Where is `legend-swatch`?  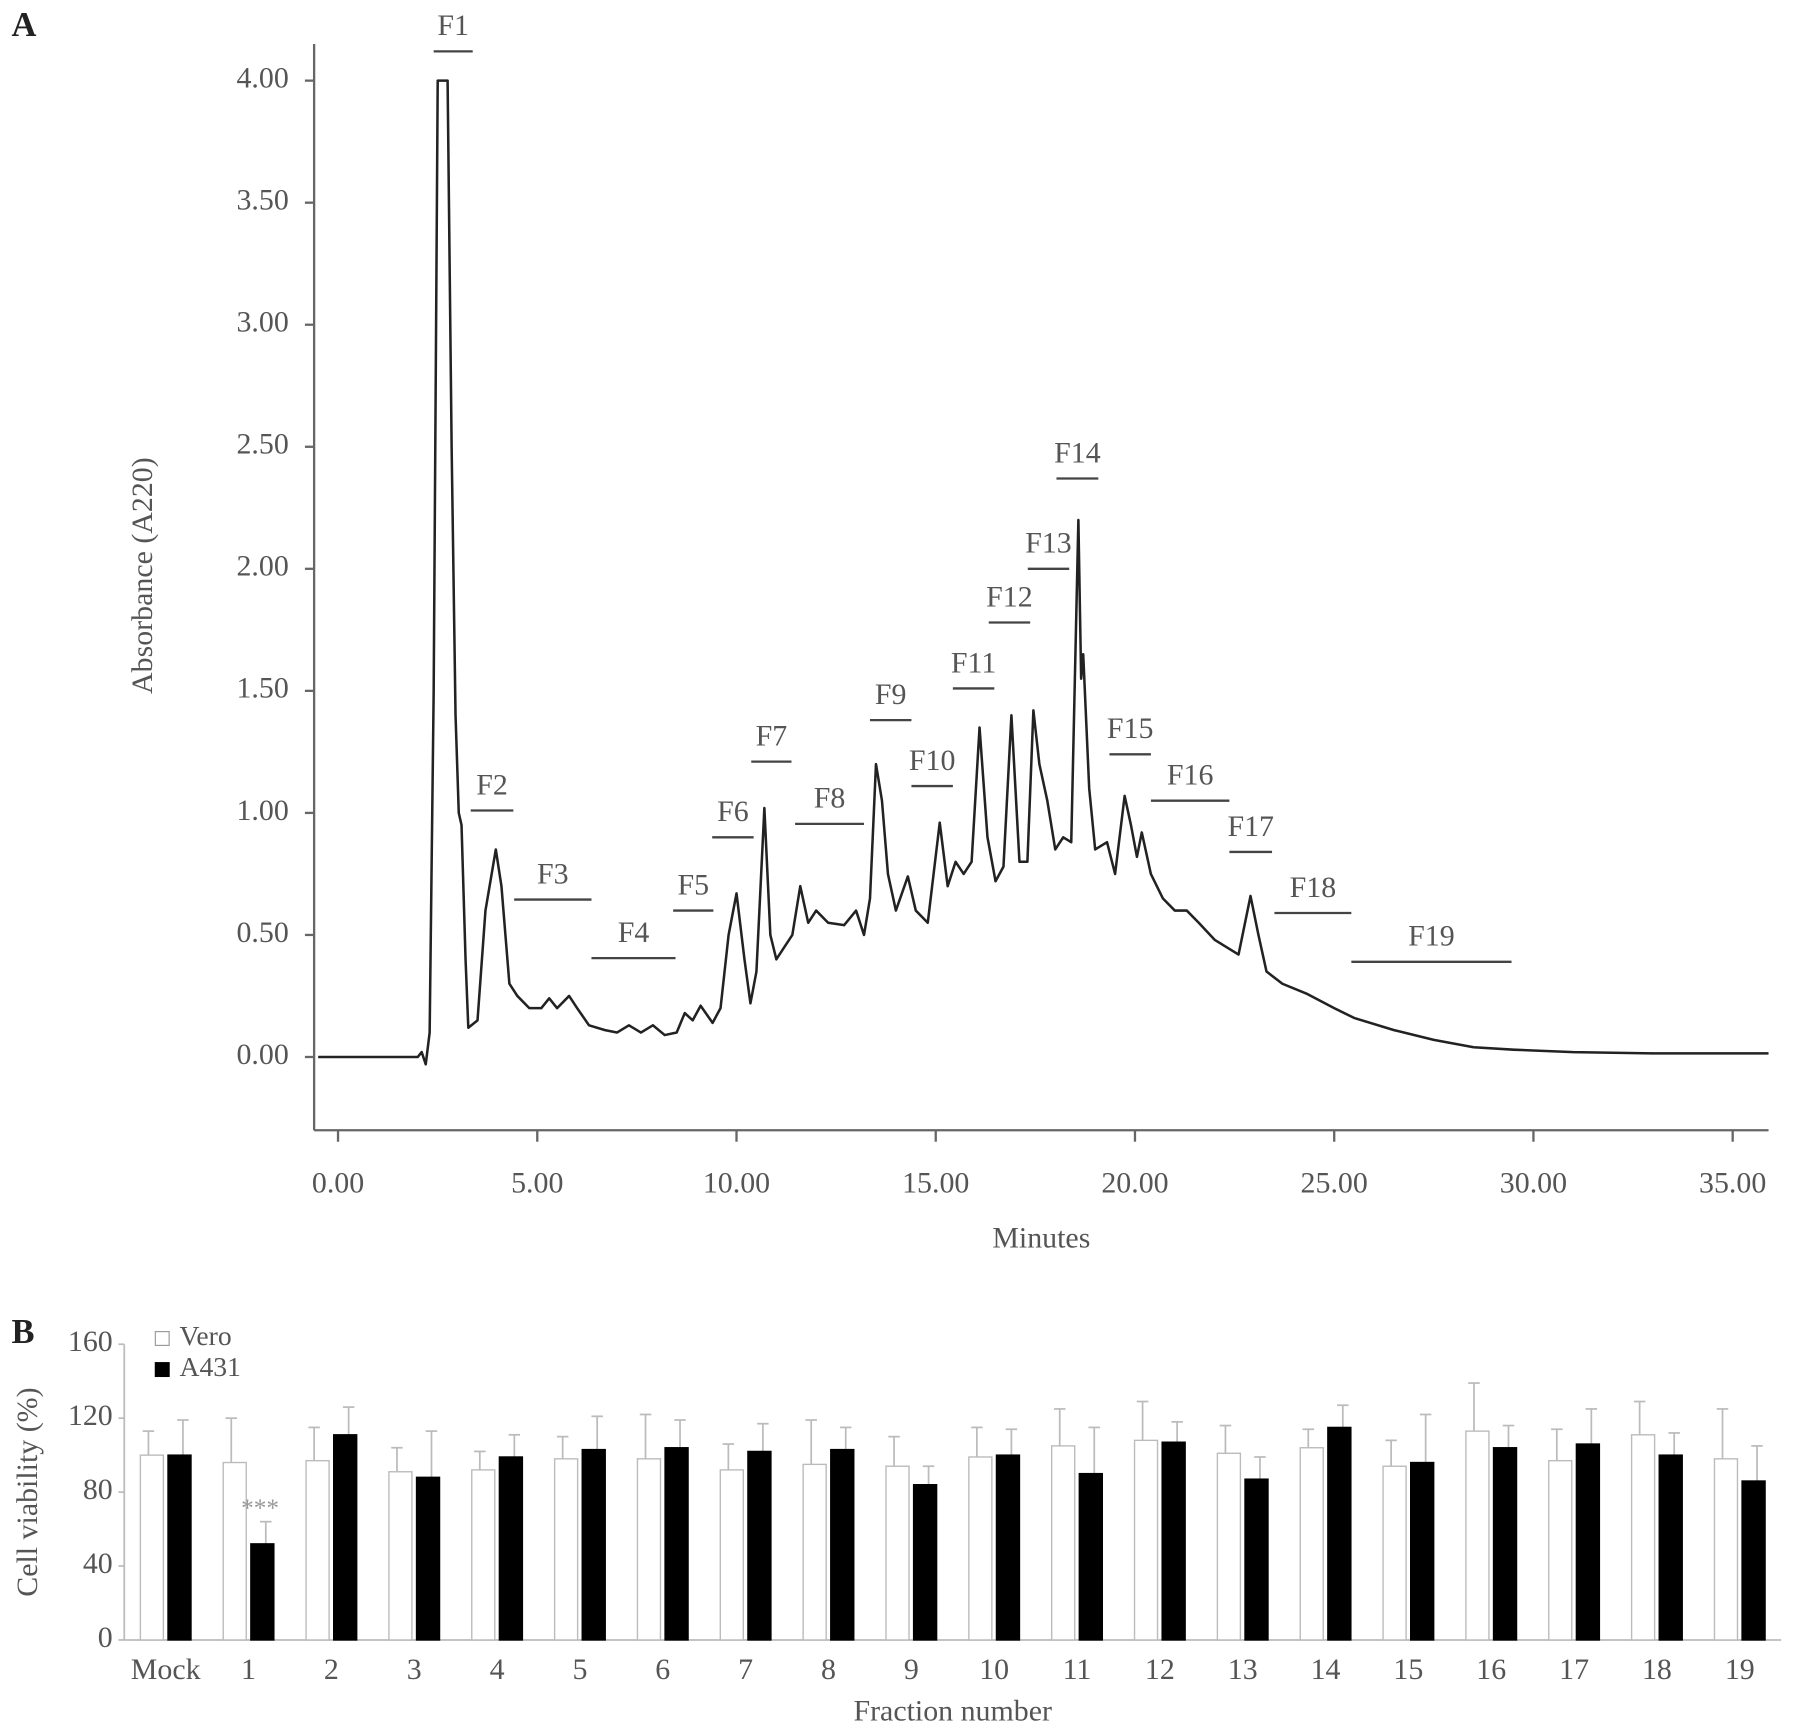
legend-swatch is located at coordinates (162, 1370).